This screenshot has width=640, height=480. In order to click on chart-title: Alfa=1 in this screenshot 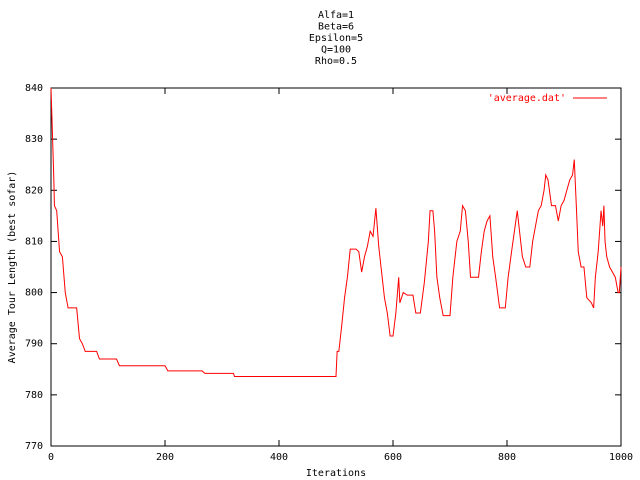, I will do `click(336, 15)`.